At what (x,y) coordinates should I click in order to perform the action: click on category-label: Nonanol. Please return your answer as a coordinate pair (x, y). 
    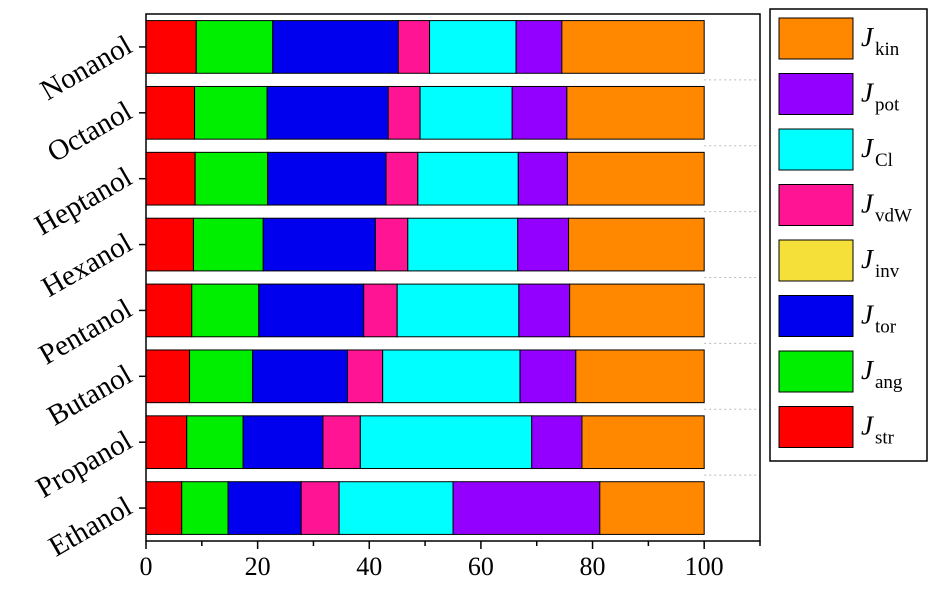
    Looking at the image, I should click on (86, 68).